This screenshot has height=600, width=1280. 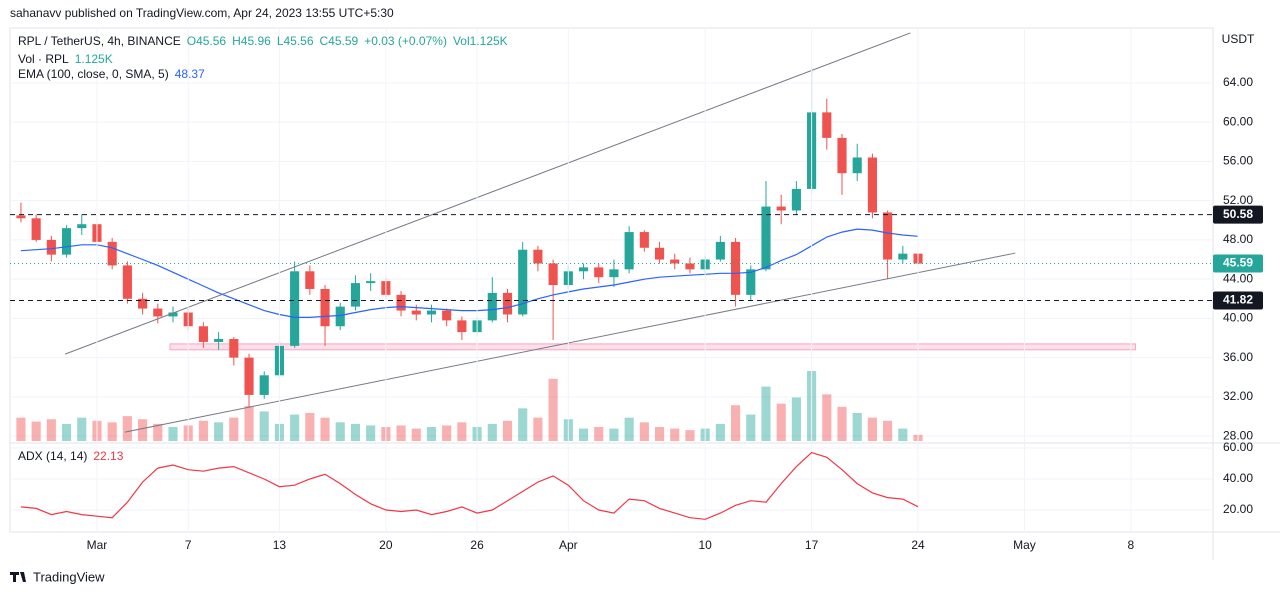 What do you see at coordinates (207, 41) in the screenshot?
I see `legend-ohlc: O45.56` at bounding box center [207, 41].